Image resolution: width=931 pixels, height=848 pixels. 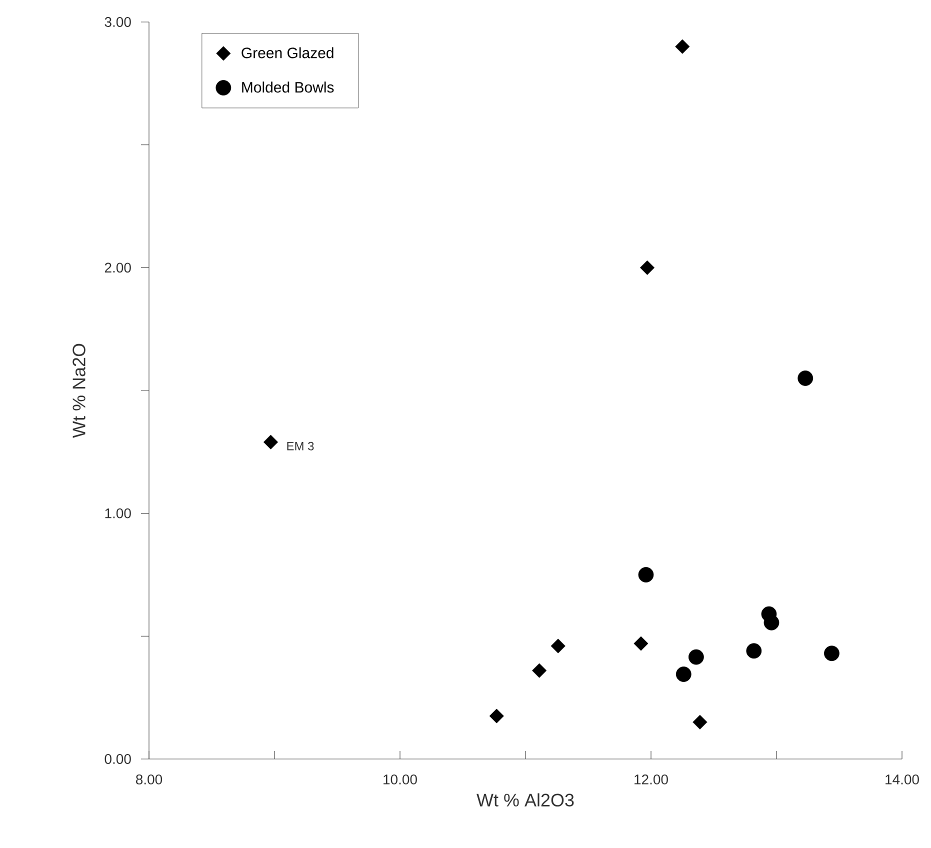 What do you see at coordinates (149, 779) in the screenshot?
I see `x-tick-label: 8.00` at bounding box center [149, 779].